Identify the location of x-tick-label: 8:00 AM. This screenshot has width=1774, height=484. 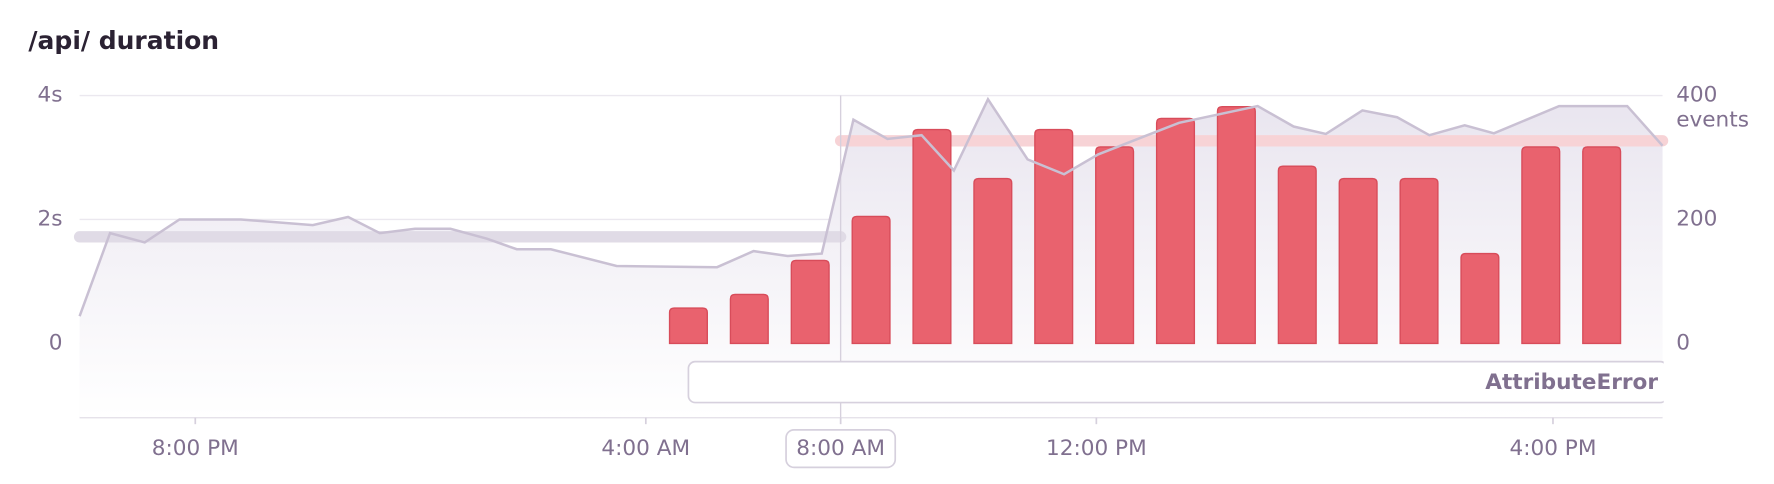
(840, 448).